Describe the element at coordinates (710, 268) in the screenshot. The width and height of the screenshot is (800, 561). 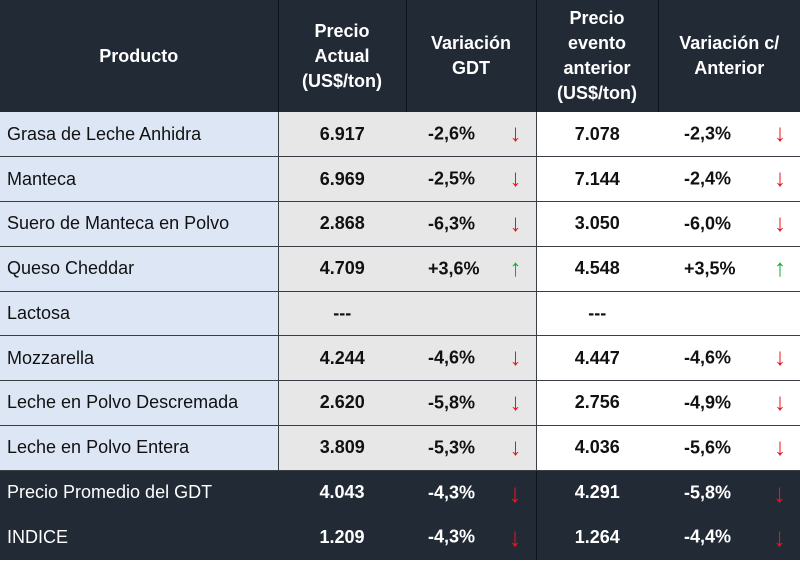
I see `variation-prev-value: +3,5%` at that location.